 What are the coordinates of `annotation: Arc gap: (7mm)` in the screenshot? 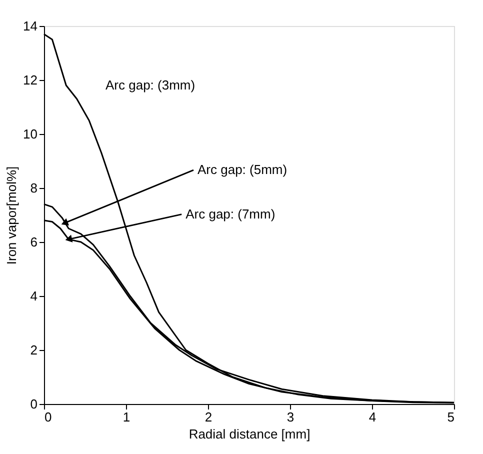 It's located at (231, 214).